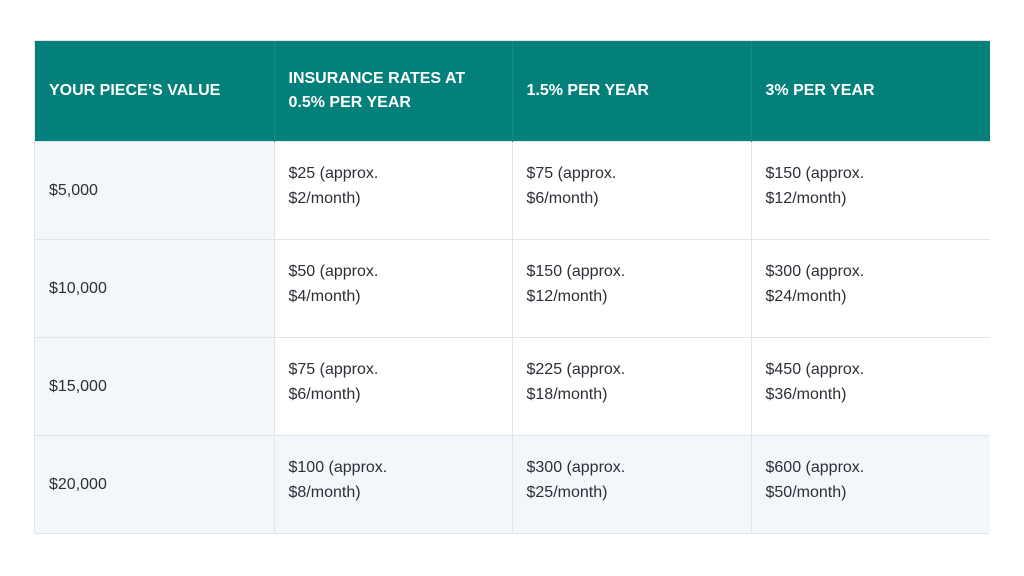 This screenshot has height=576, width=1024. What do you see at coordinates (393, 189) in the screenshot?
I see `rate-cell: $25 (approx. $2/month)` at bounding box center [393, 189].